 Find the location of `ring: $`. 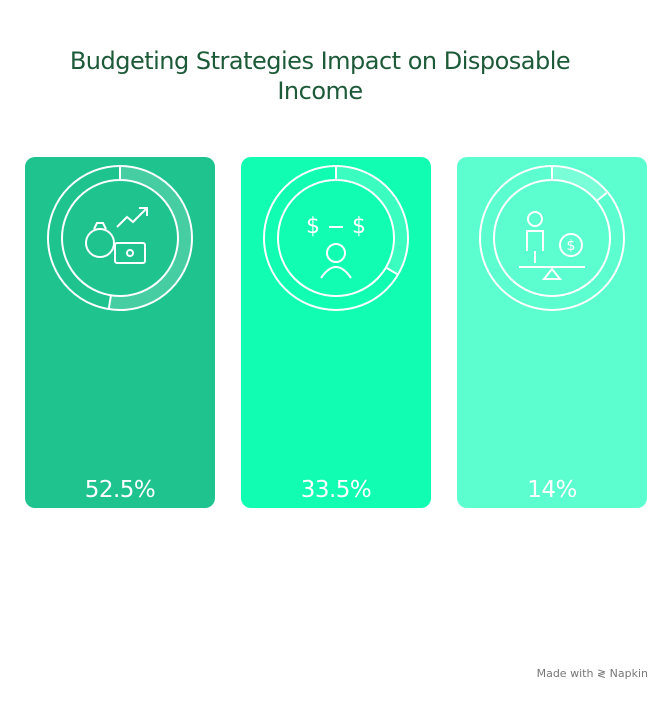

ring: $ is located at coordinates (552, 238).